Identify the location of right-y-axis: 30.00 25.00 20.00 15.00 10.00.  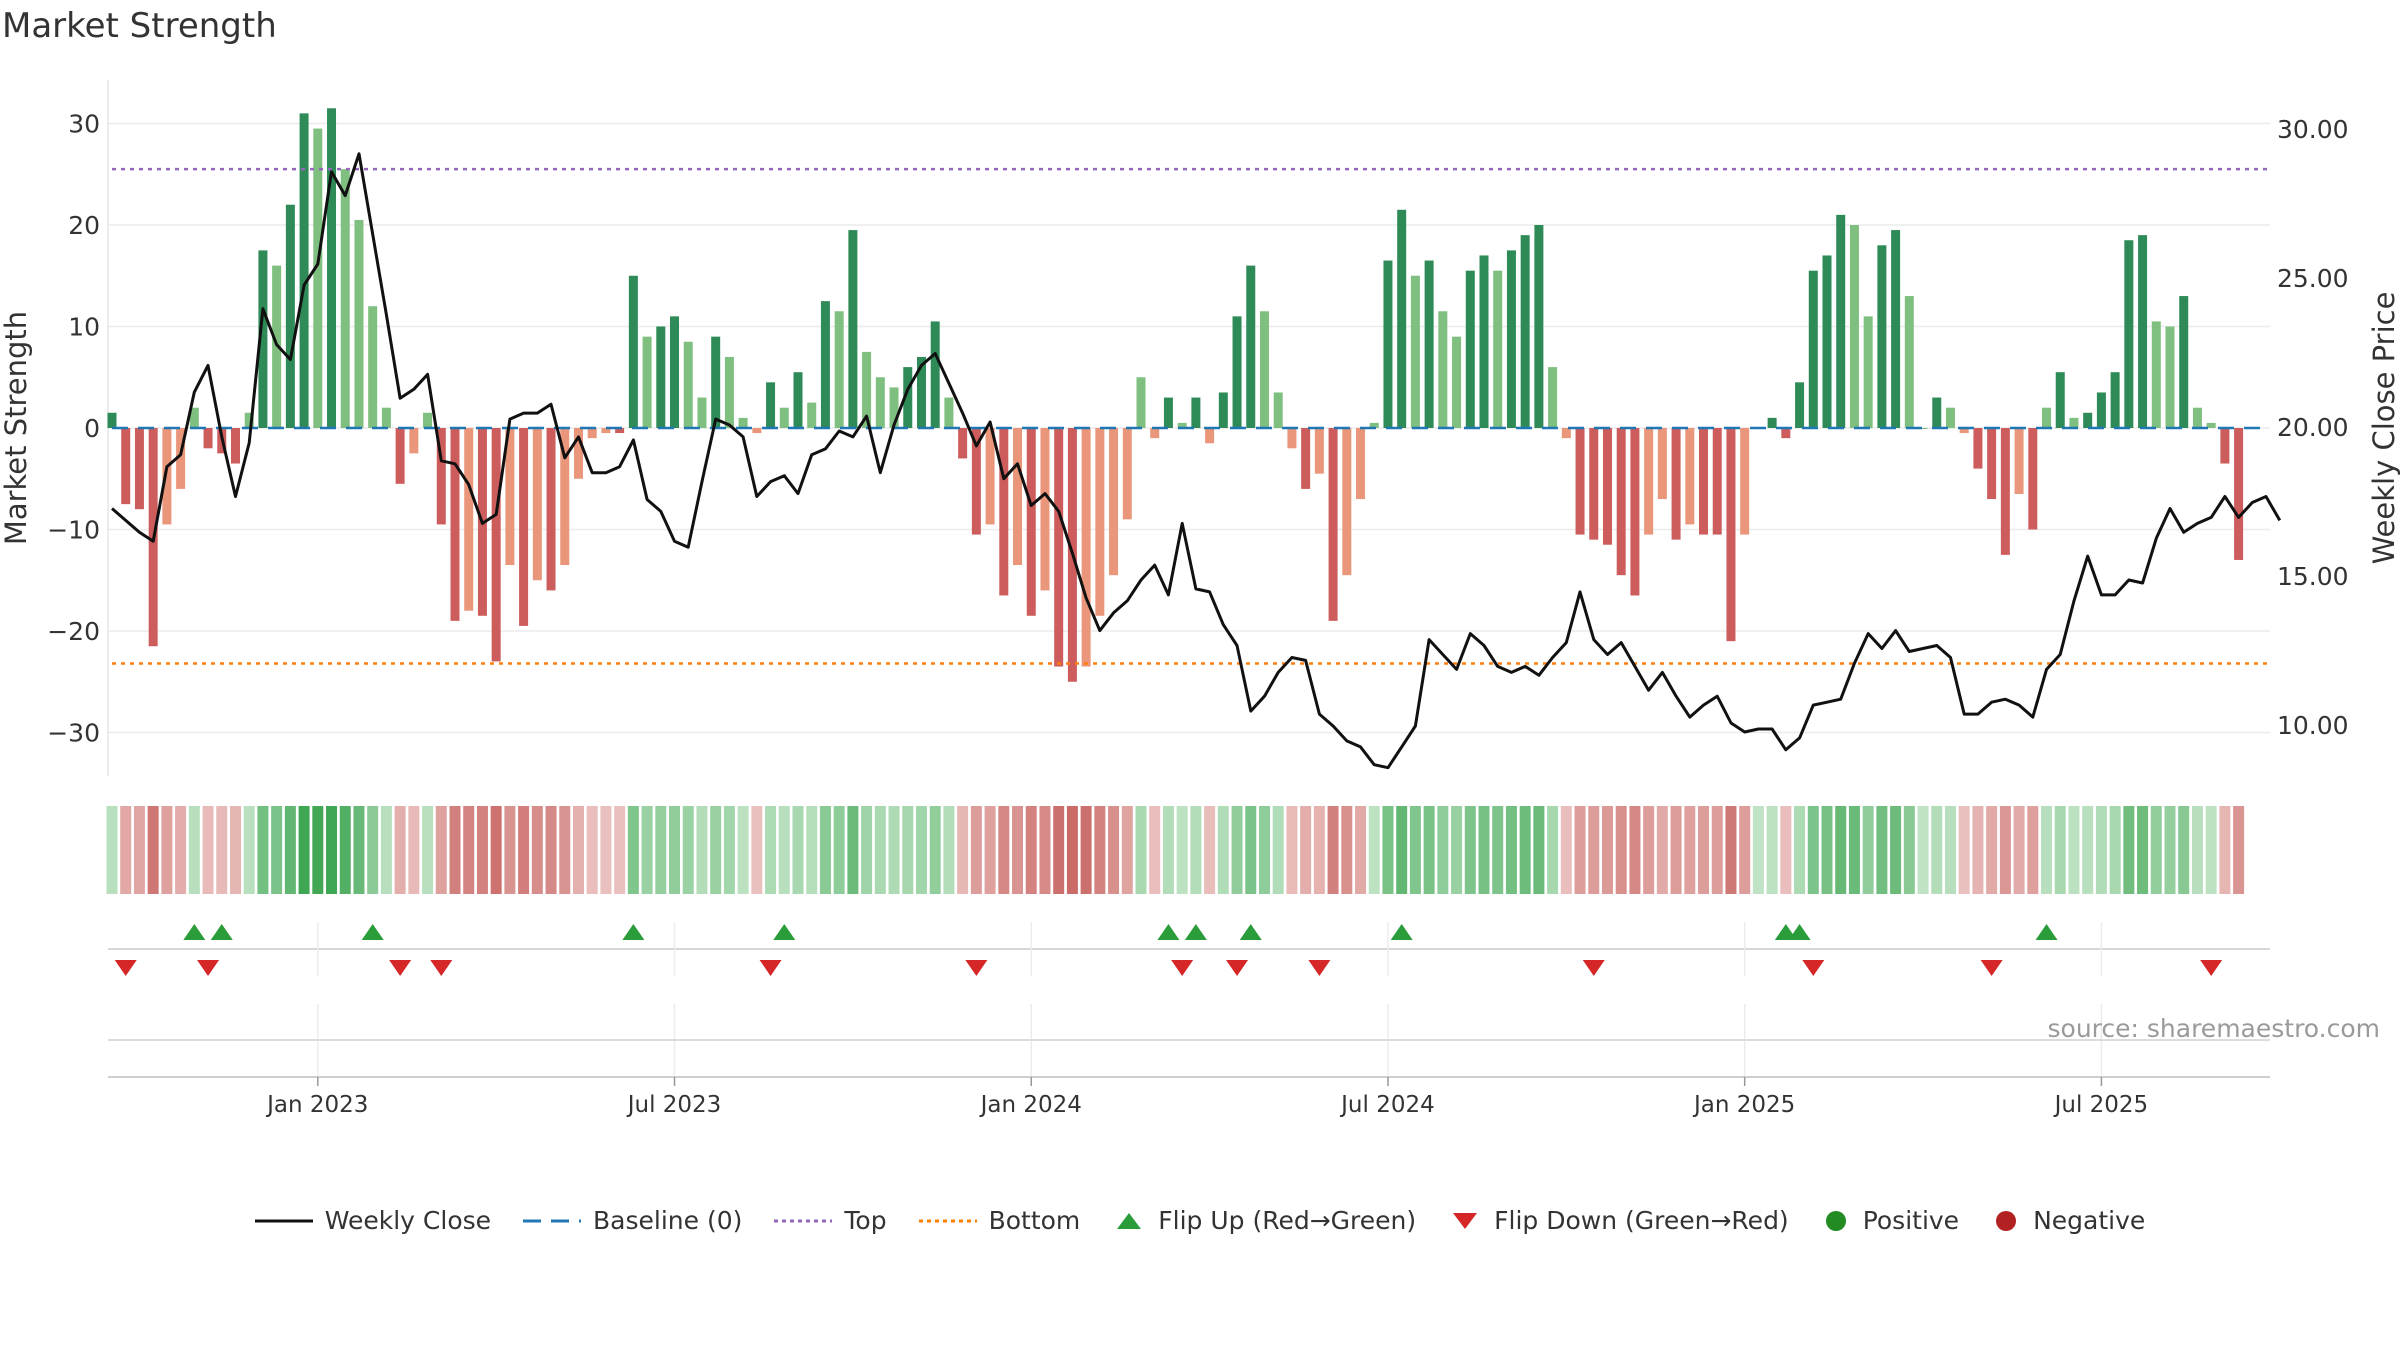
(2313, 427).